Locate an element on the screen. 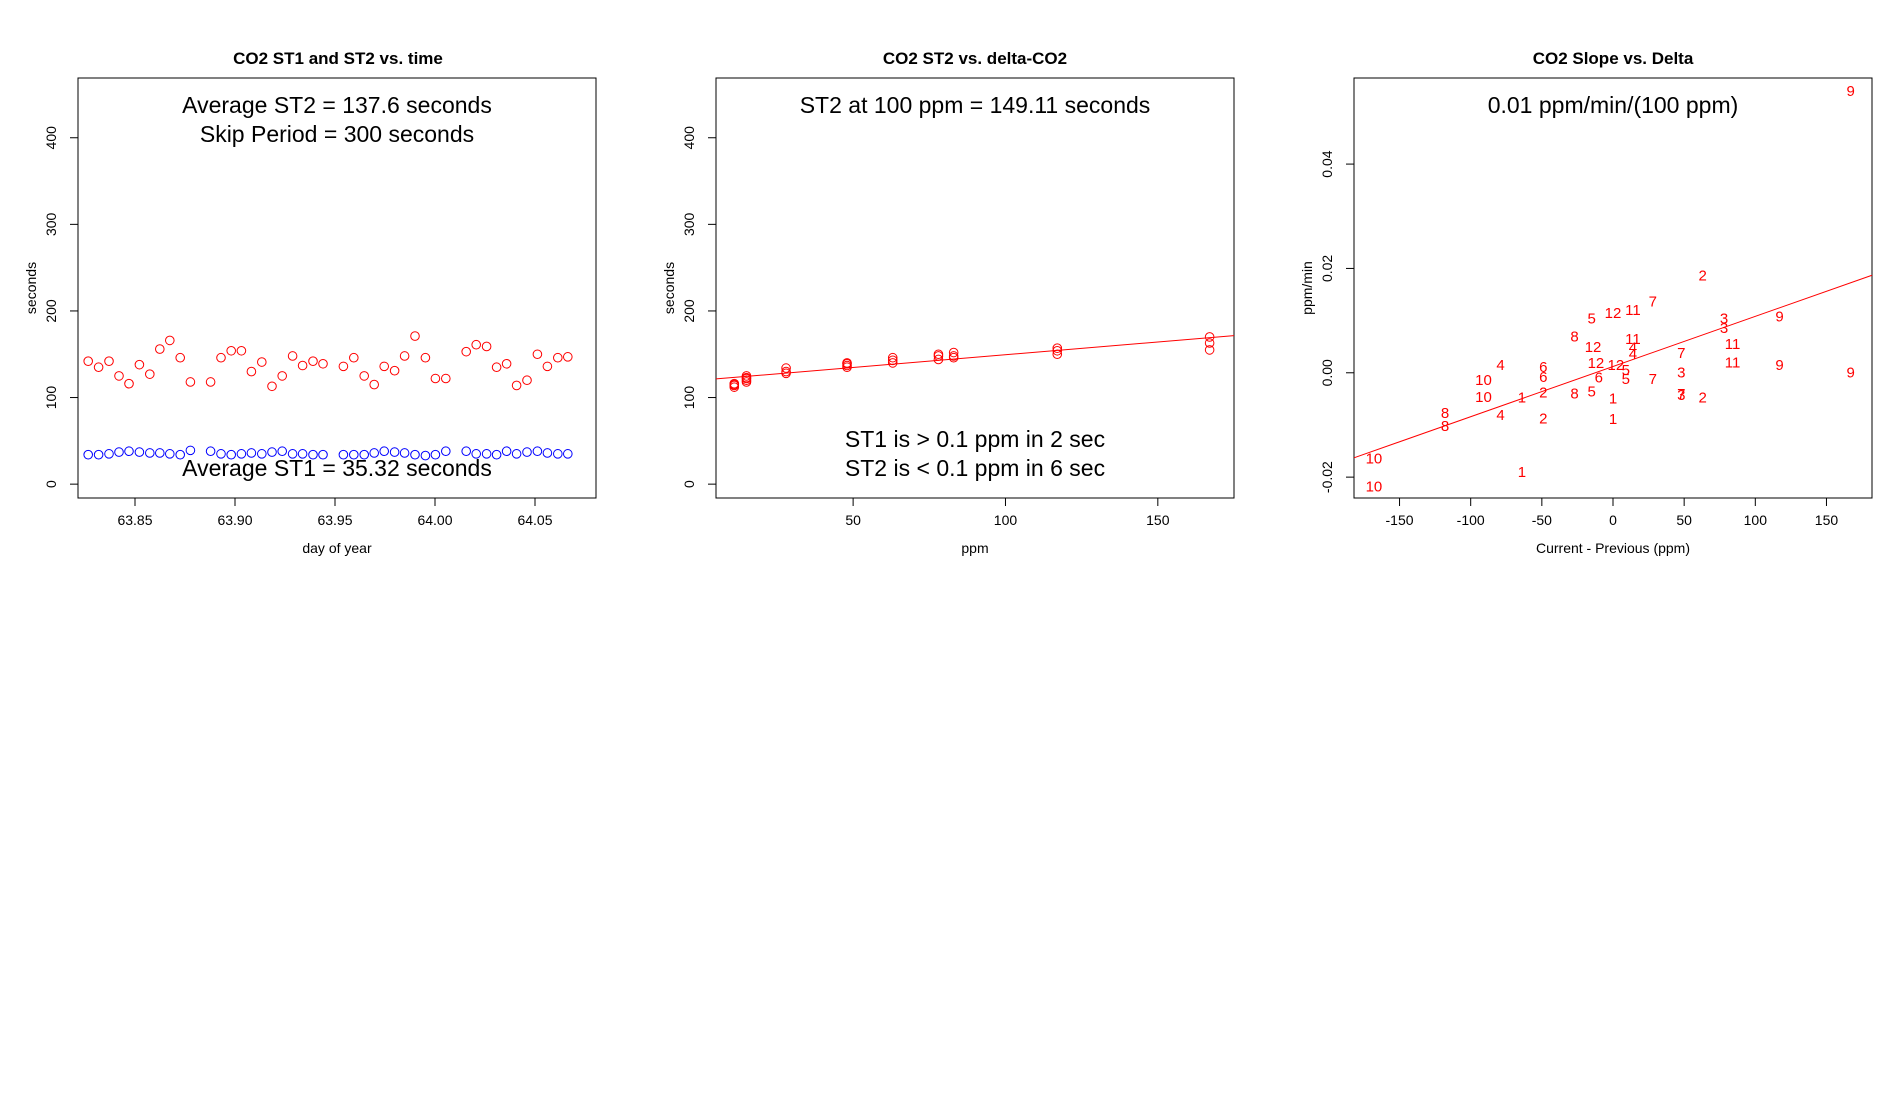 The height and width of the screenshot is (1100, 1900). annotation-st1-threshold: ST1 is > 0.1 ppm in 2 sec is located at coordinates (975, 439).